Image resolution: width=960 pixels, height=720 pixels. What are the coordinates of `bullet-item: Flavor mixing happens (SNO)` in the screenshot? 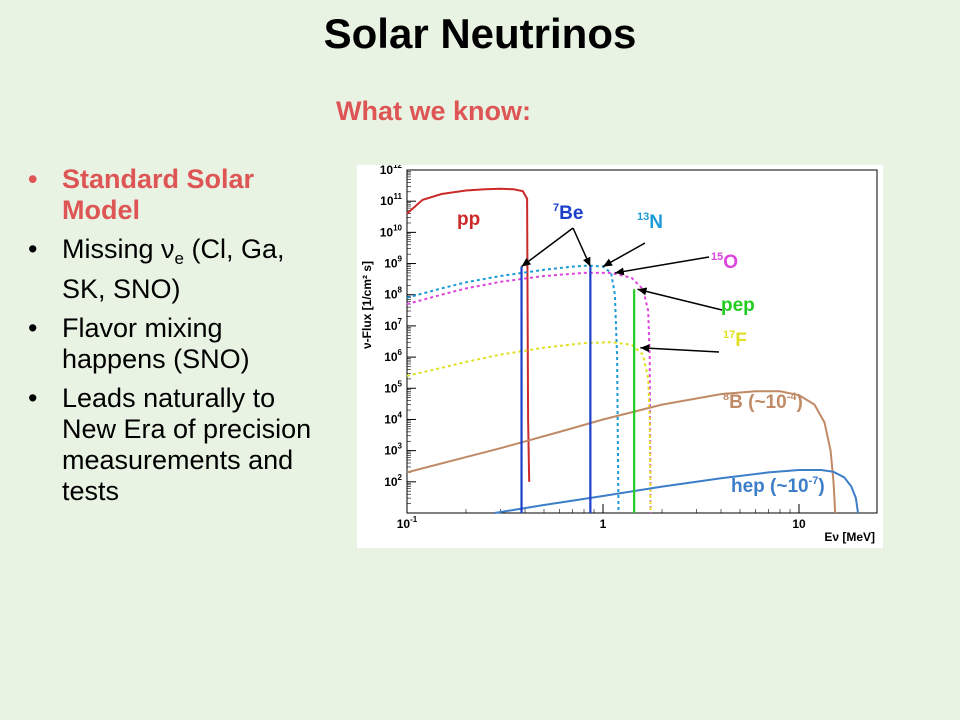 It's located at (174, 344).